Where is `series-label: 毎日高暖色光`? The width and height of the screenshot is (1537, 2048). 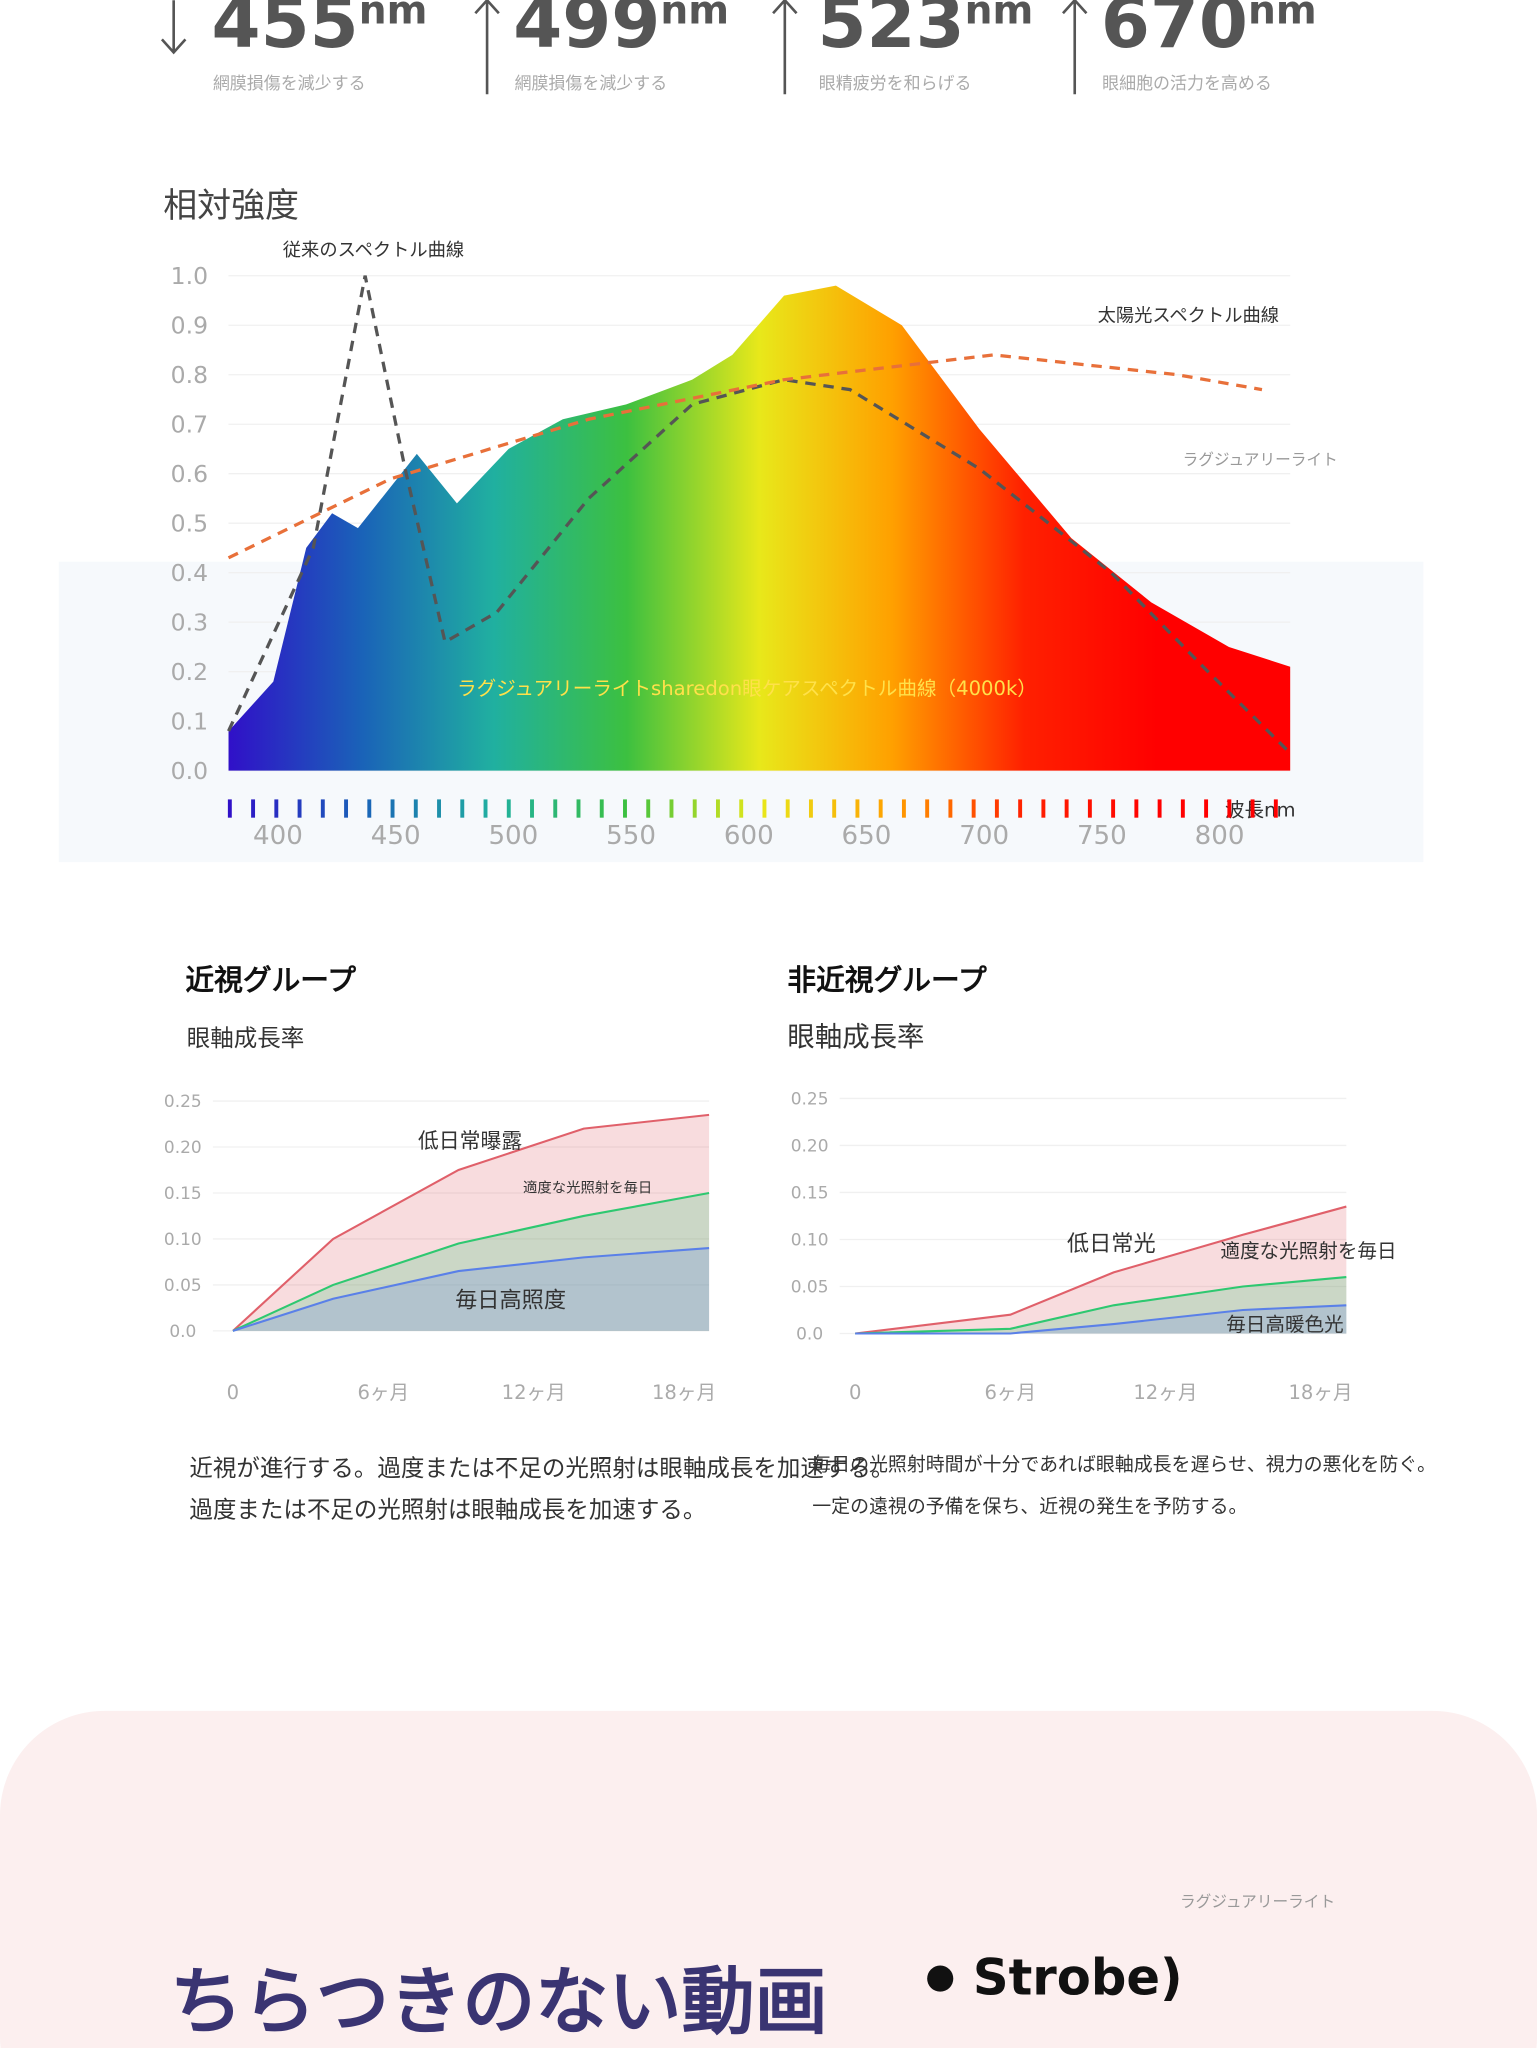 series-label: 毎日高暖色光 is located at coordinates (1284, 1324).